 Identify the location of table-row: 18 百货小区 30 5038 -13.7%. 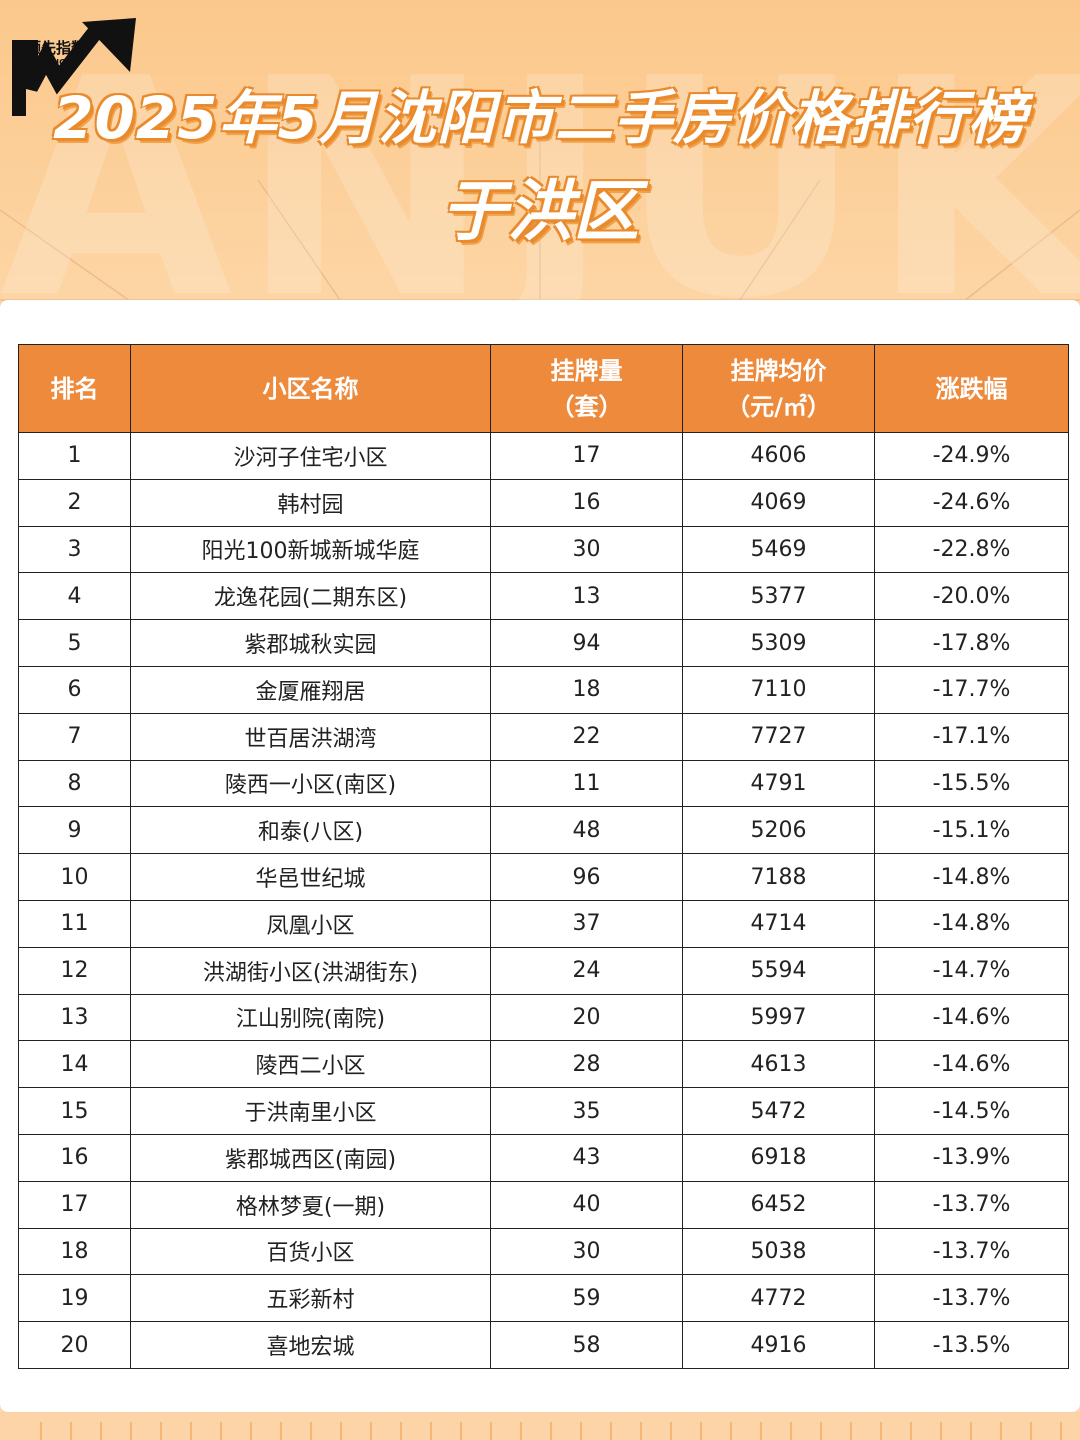
(543, 1251).